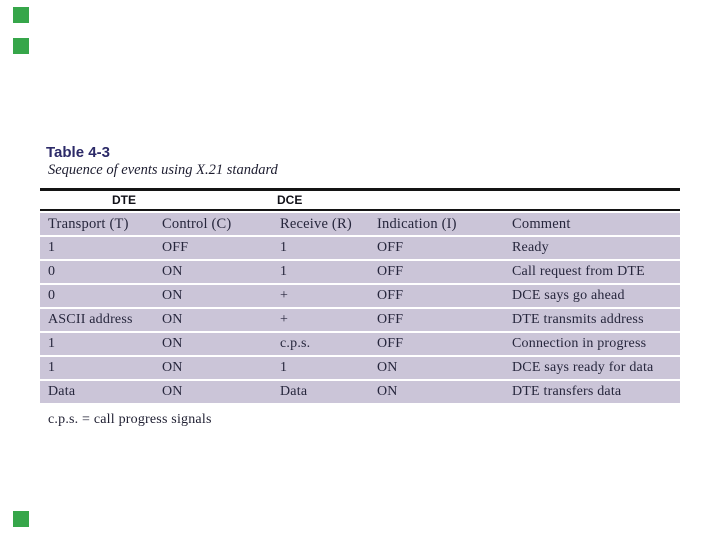 This screenshot has height=540, width=720. Describe the element at coordinates (360, 199) in the screenshot. I see `group-header-band: DTE DCE` at that location.